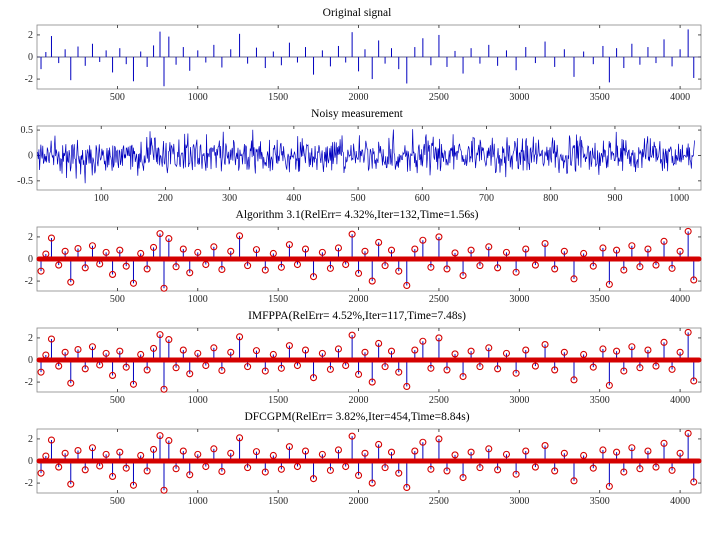 The image size is (714, 536). I want to click on svg-text: 700, so click(486, 198).